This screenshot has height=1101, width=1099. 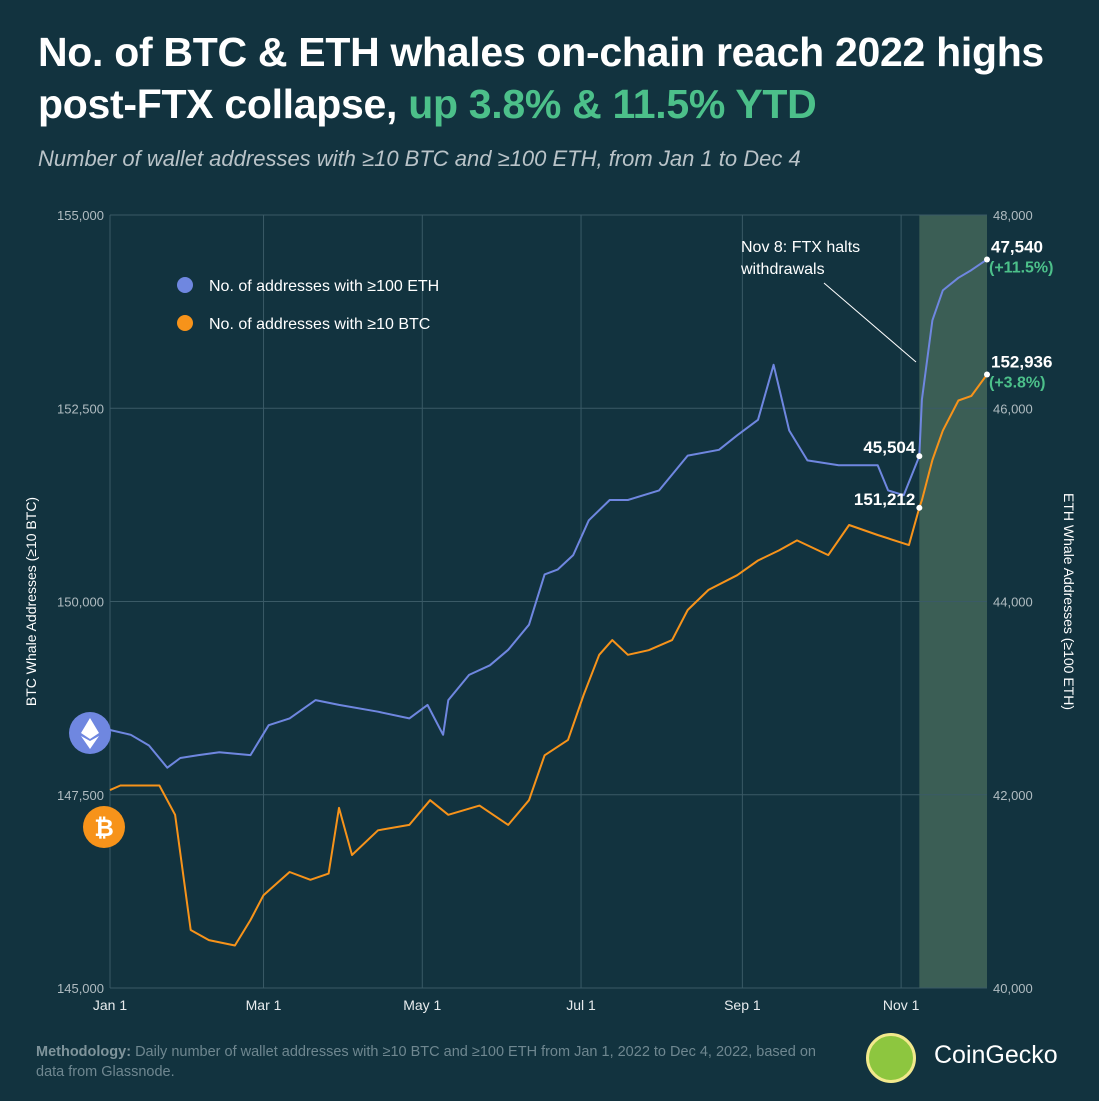 I want to click on annotation-text: Nov 8: FTX halts, so click(x=800, y=247).